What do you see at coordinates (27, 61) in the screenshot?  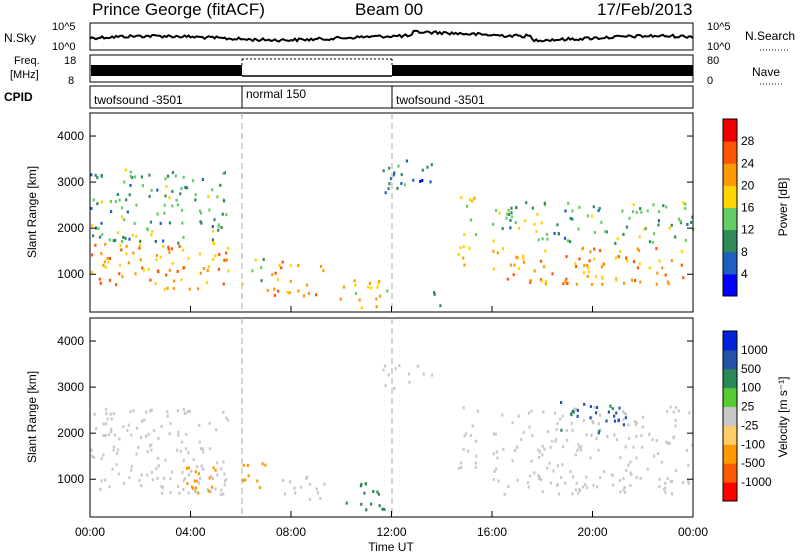 I see `freq-label: Freq.` at bounding box center [27, 61].